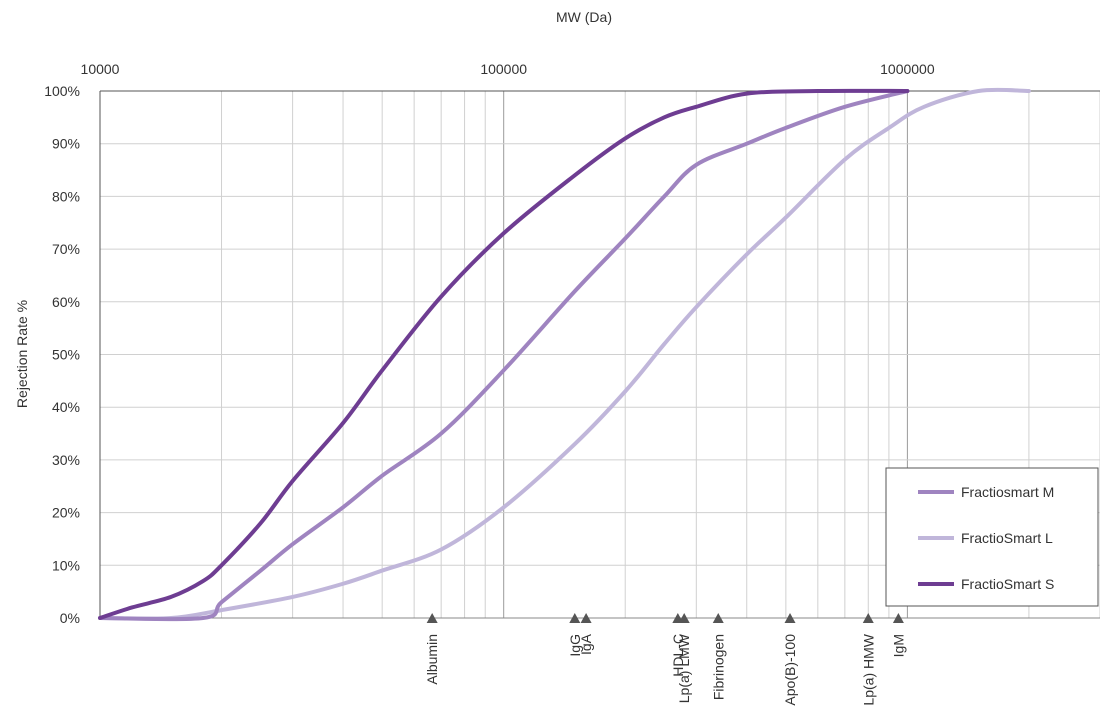  What do you see at coordinates (62, 91) in the screenshot?
I see `y-tick-label: 100%` at bounding box center [62, 91].